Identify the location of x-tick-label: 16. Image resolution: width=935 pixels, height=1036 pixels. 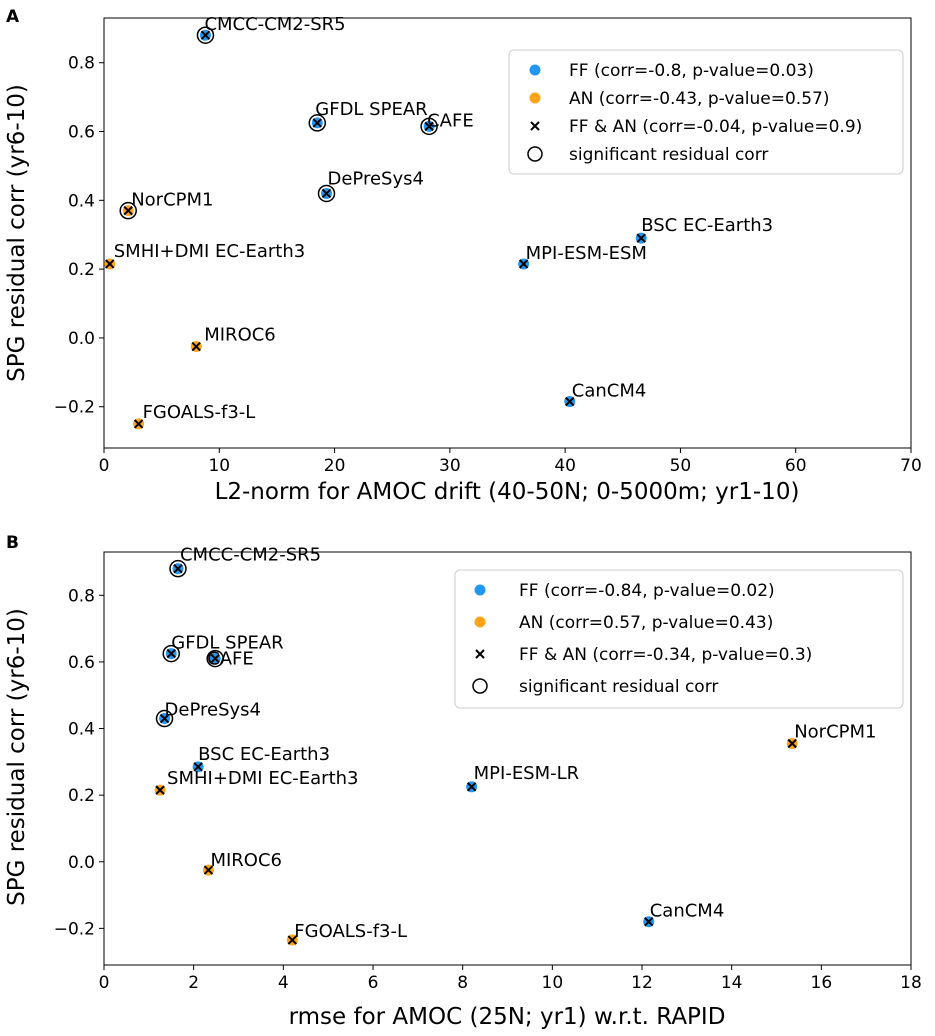
(822, 983).